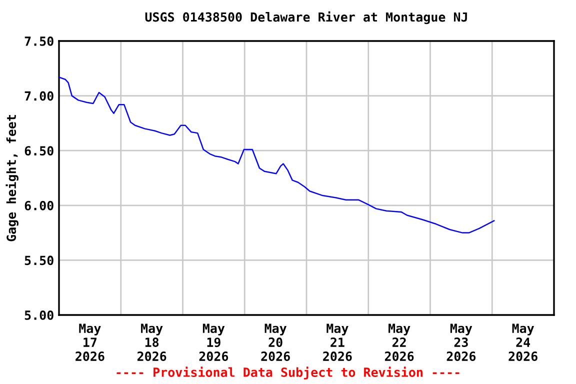 This screenshot has width=576, height=384. What do you see at coordinates (213, 343) in the screenshot?
I see `x-tick-label: May 19 2026` at bounding box center [213, 343].